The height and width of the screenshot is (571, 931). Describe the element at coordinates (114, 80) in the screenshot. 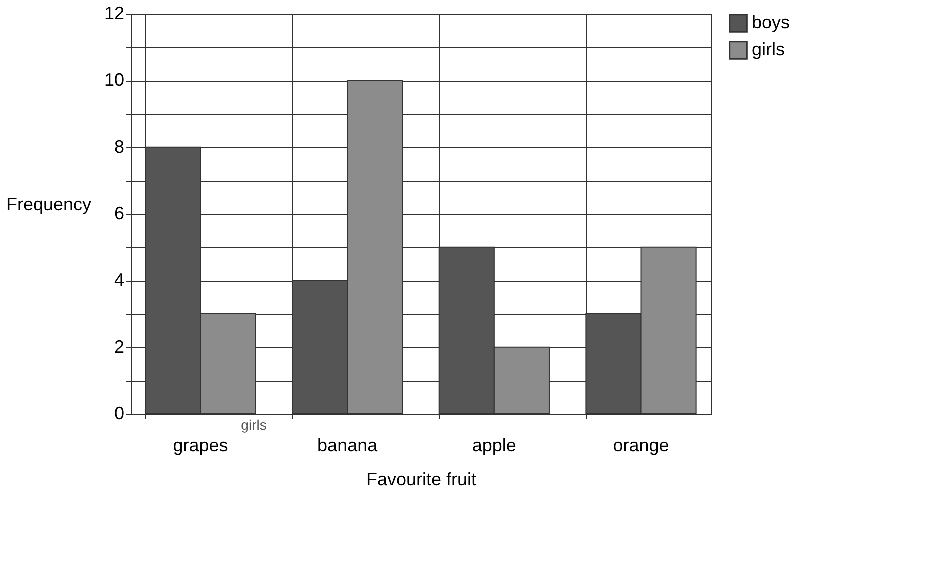

I see `y-tick-label: 10` at that location.